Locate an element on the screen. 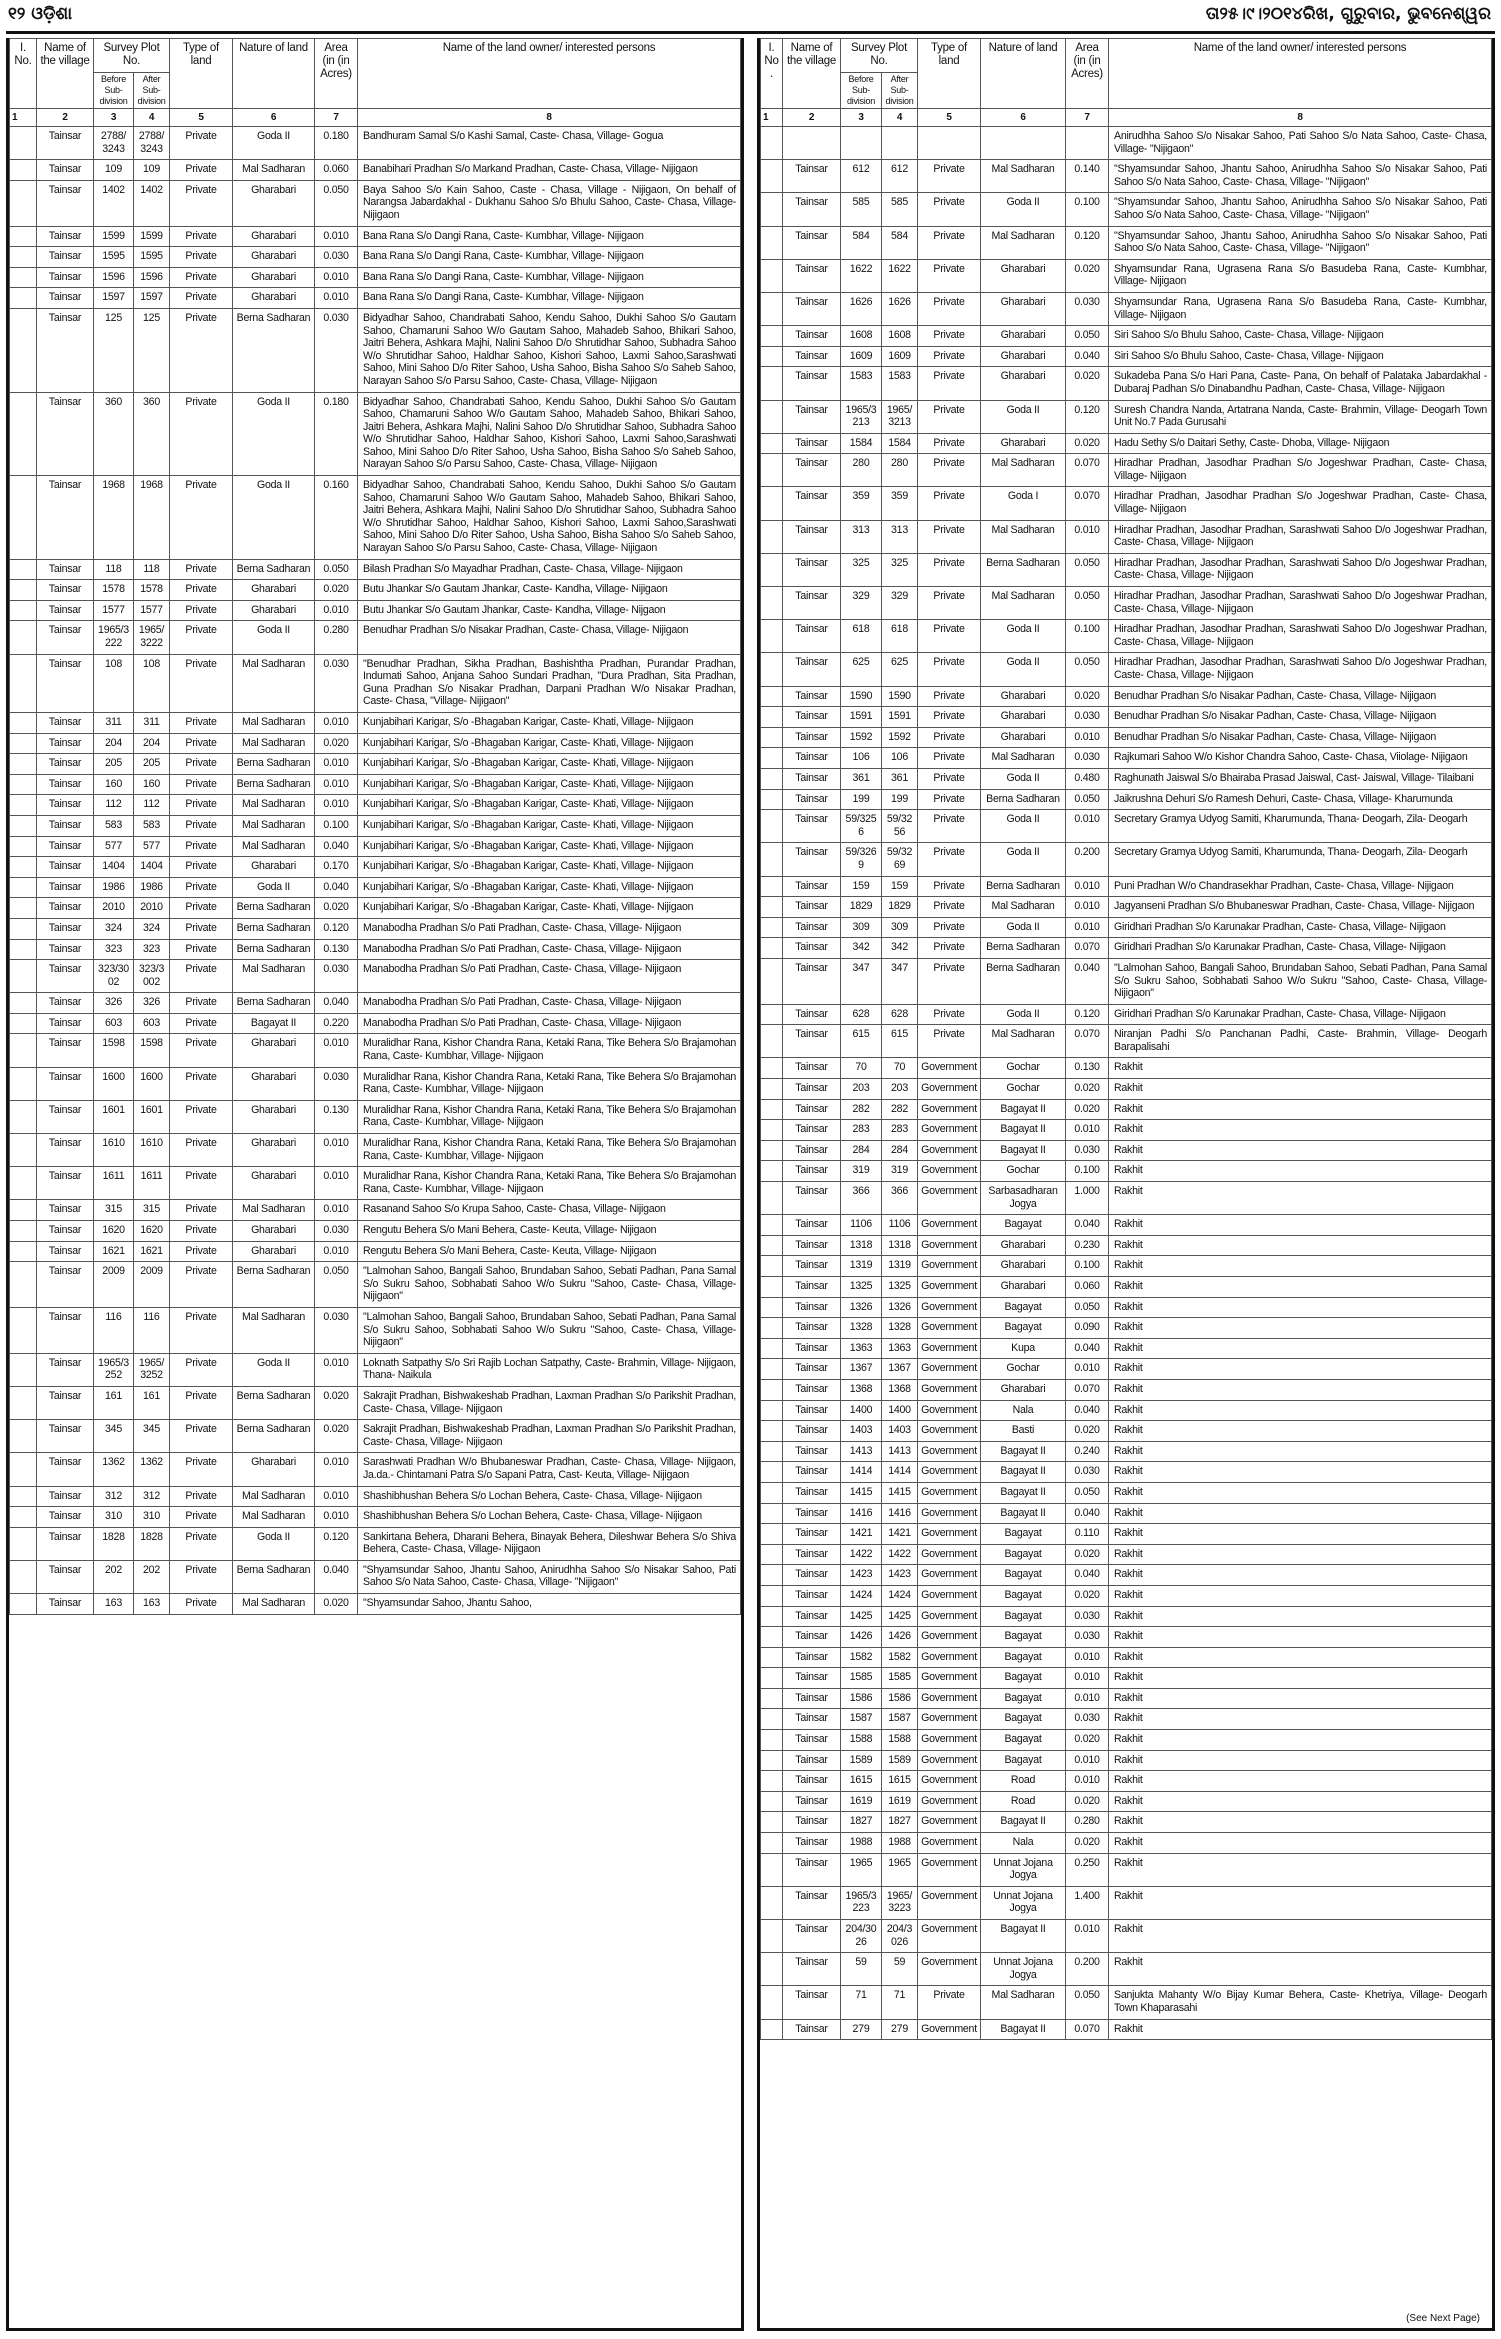 The image size is (1501, 2339). cell-before: 1619 is located at coordinates (861, 1801).